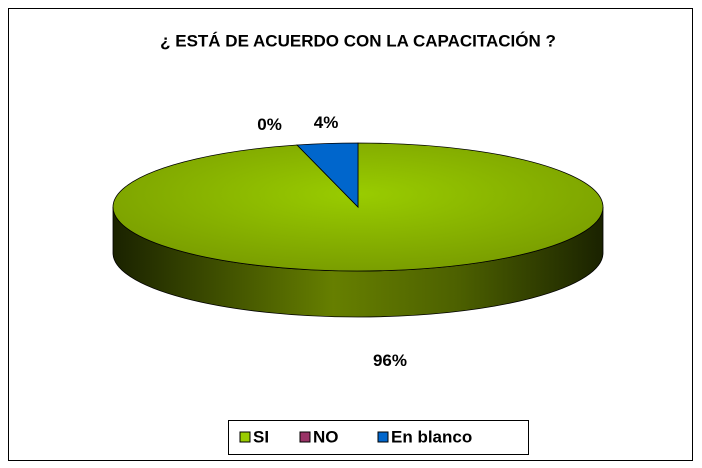  I want to click on data-label: 4%, so click(326, 122).